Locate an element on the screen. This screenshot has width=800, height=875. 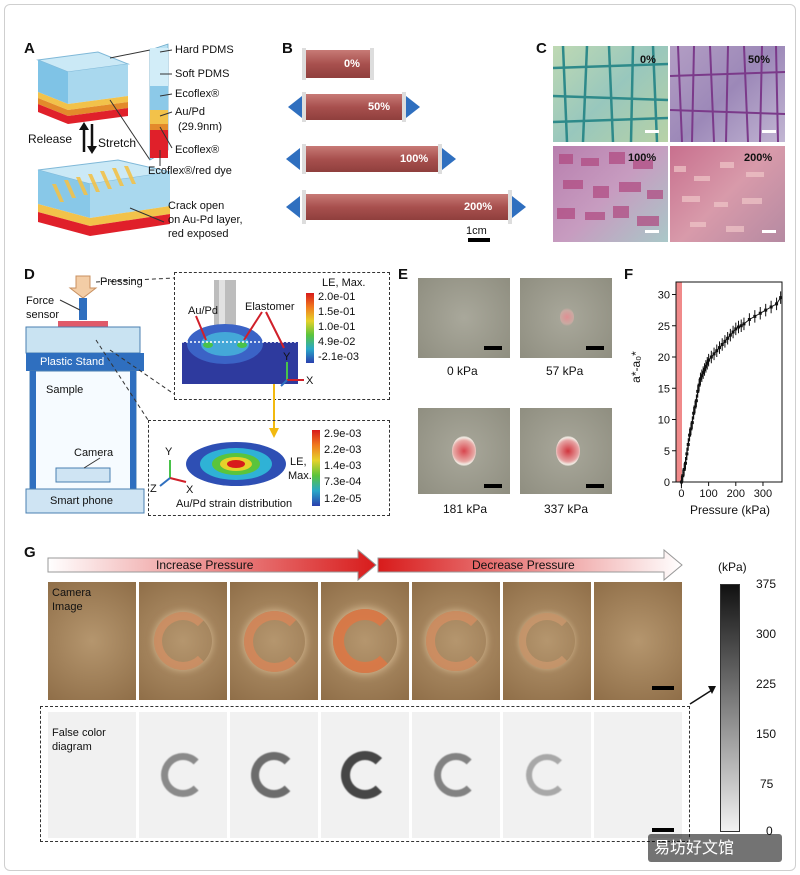
simulation-section is located at coordinates (243, 333).